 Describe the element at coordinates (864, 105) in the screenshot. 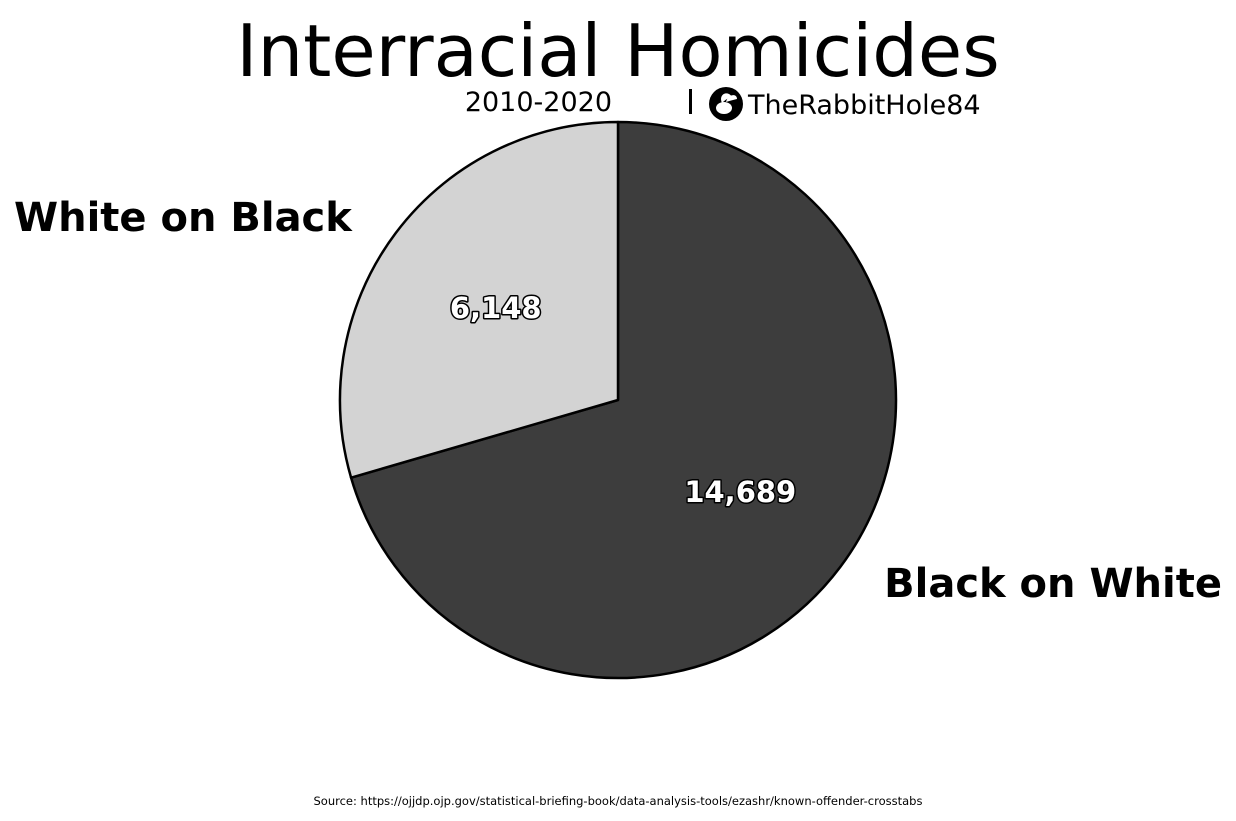

I see `watermark-handle: TheRabbitHole84` at that location.